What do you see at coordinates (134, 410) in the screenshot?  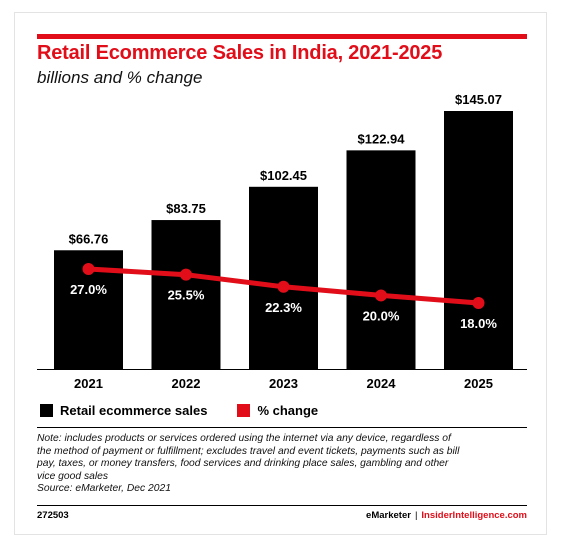 I see `legend-label-sales: Retail ecommerce sales` at bounding box center [134, 410].